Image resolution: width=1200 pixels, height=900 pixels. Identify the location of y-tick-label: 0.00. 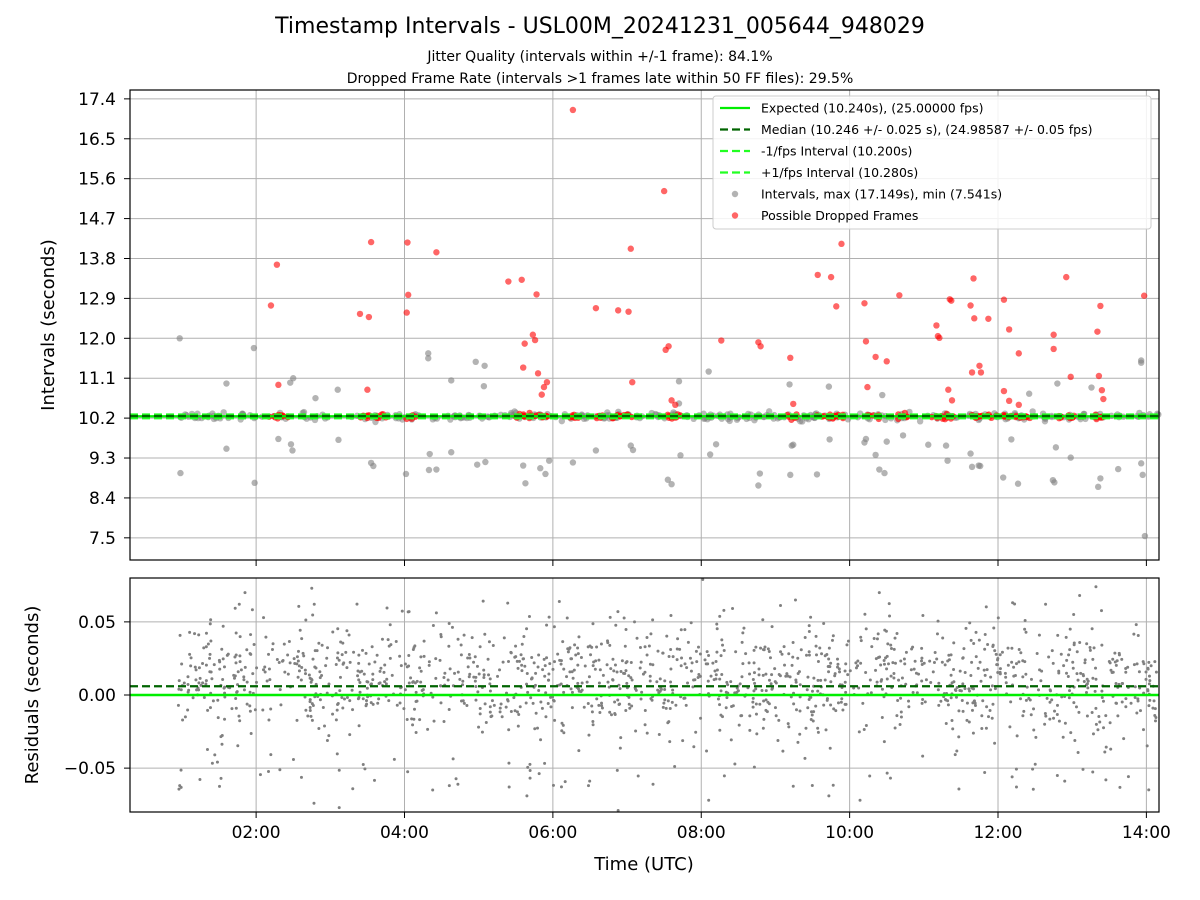
(97, 696).